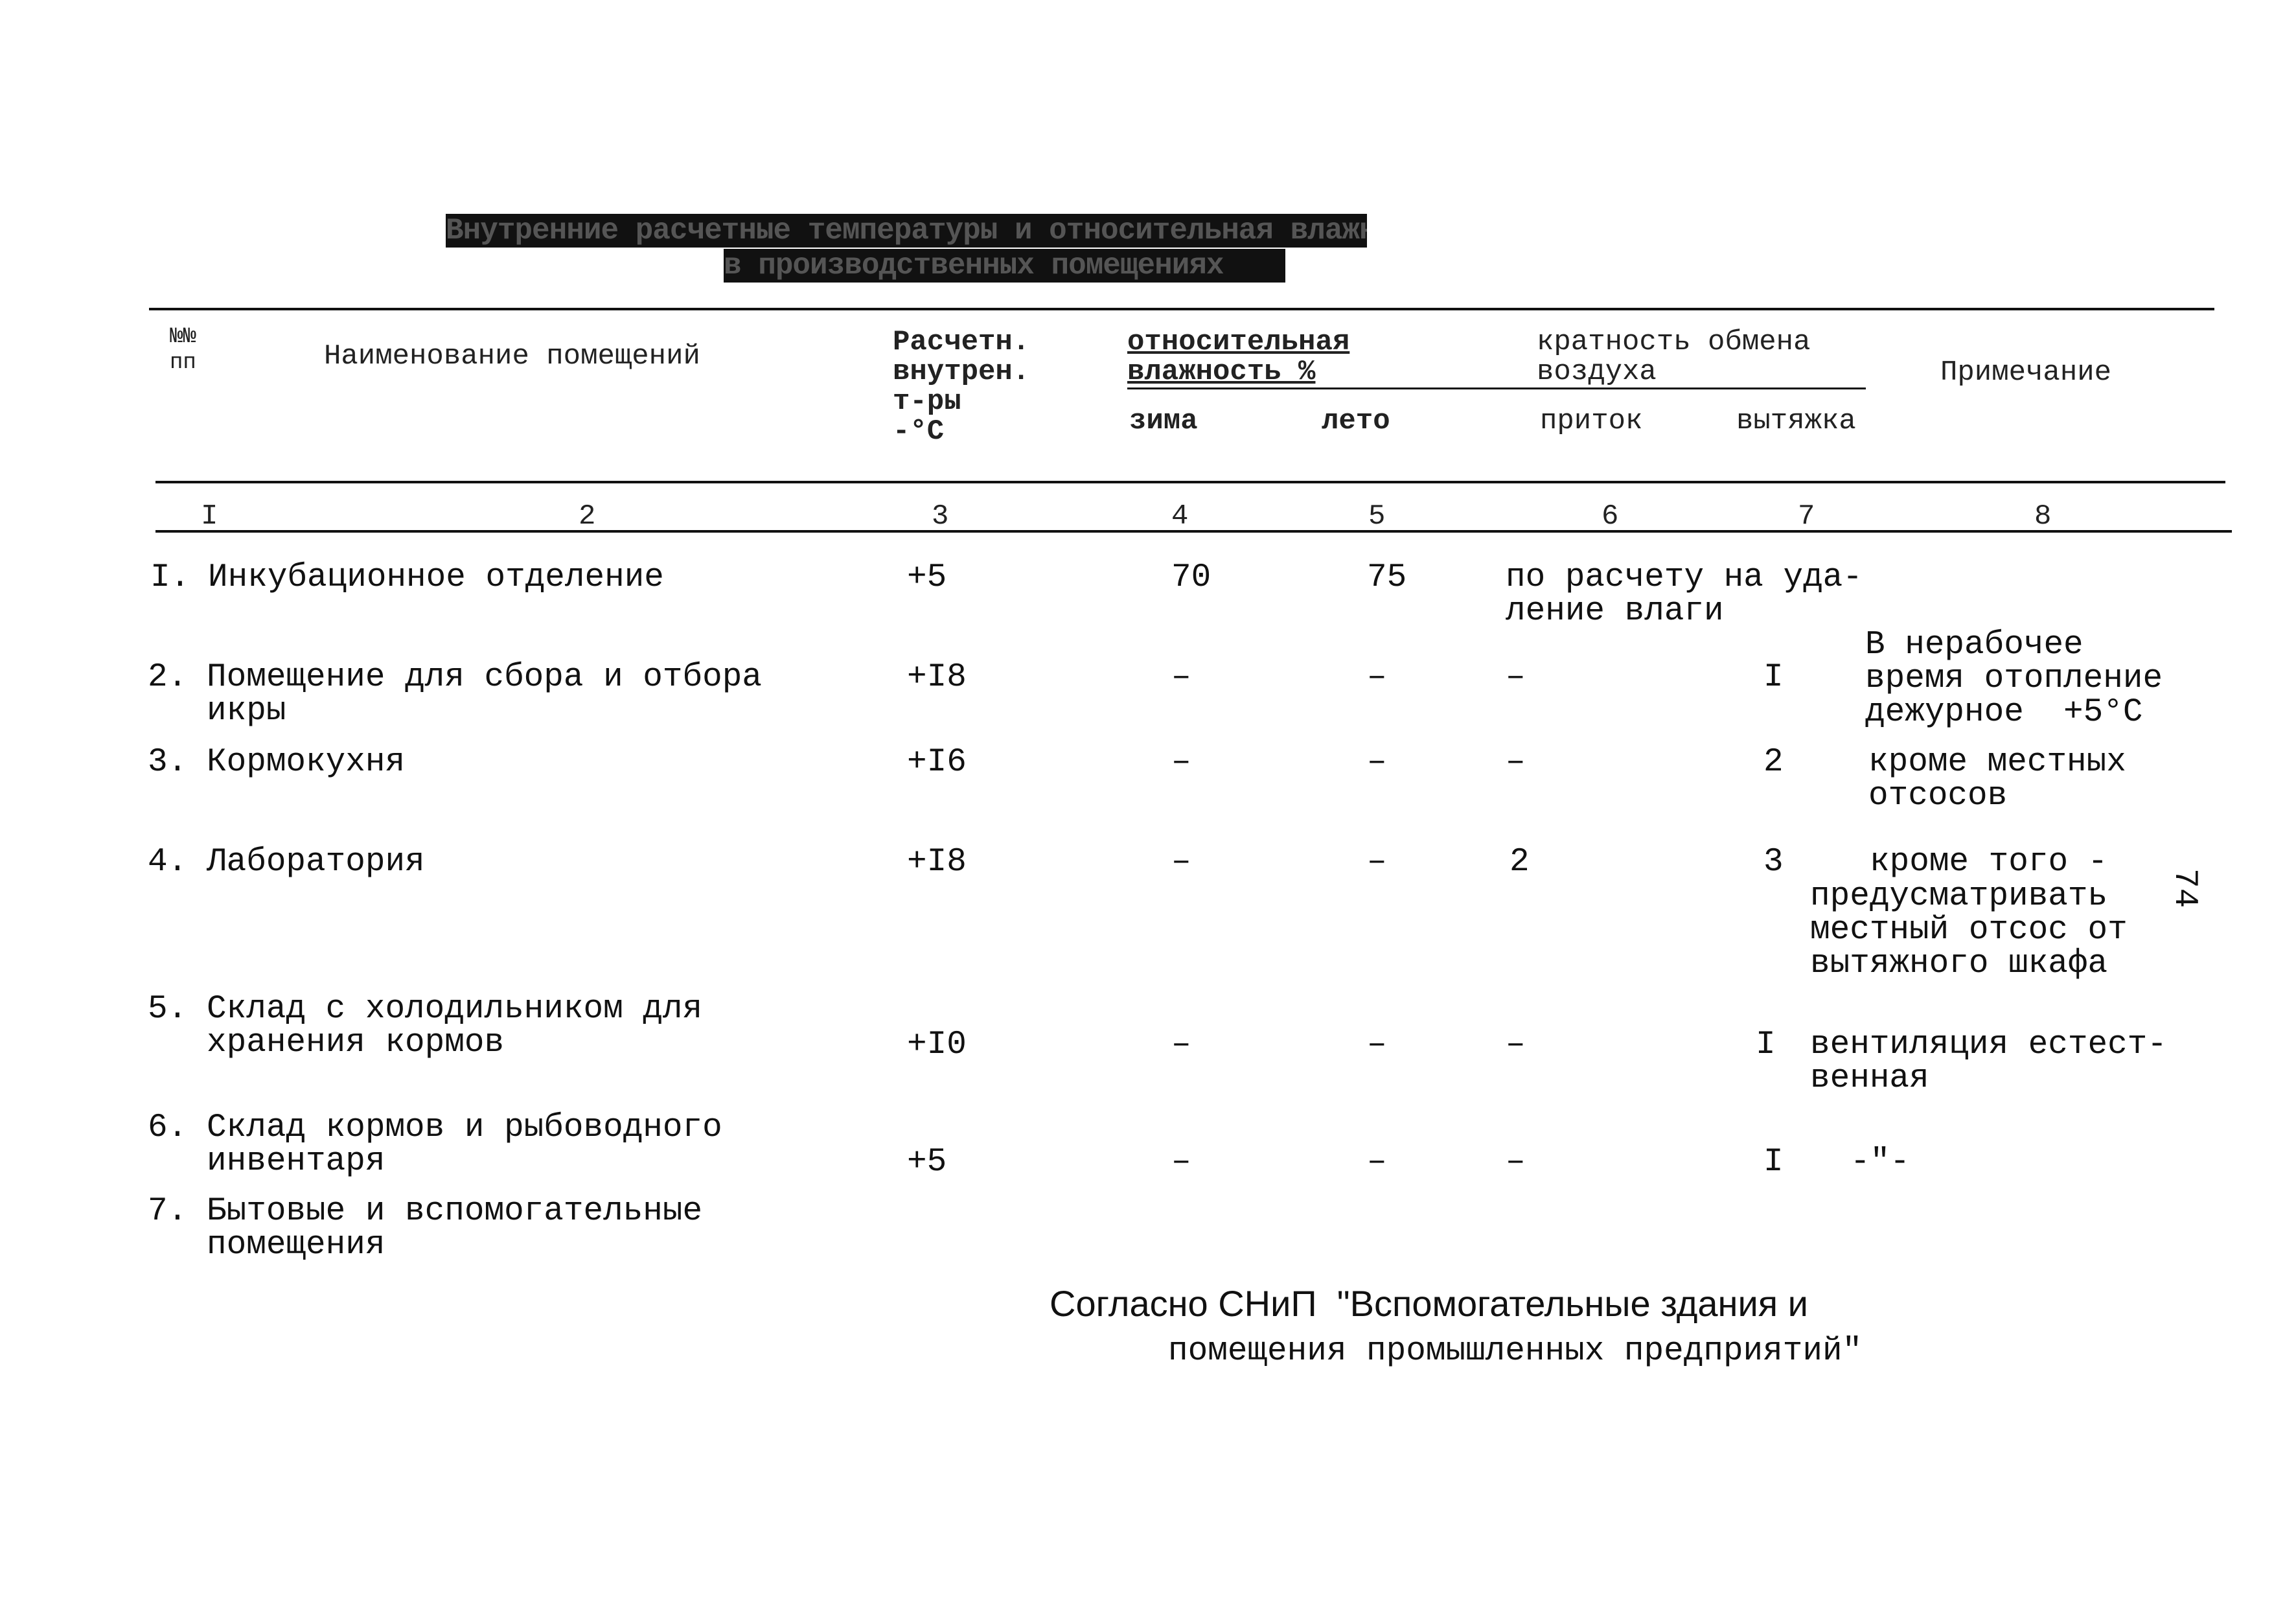 The height and width of the screenshot is (1607, 2296). What do you see at coordinates (512, 356) in the screenshot?
I see `header-name: Наименование помещений` at bounding box center [512, 356].